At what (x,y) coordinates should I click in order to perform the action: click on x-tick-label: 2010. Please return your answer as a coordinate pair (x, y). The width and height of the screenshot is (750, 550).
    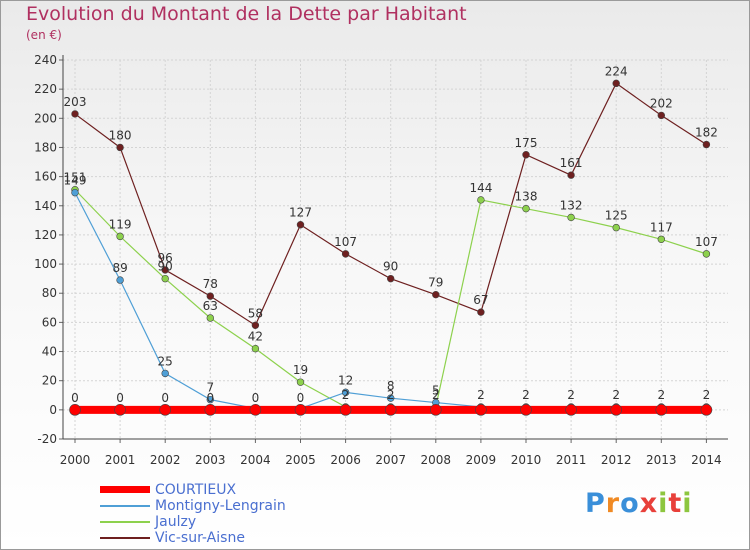
    Looking at the image, I should click on (526, 460).